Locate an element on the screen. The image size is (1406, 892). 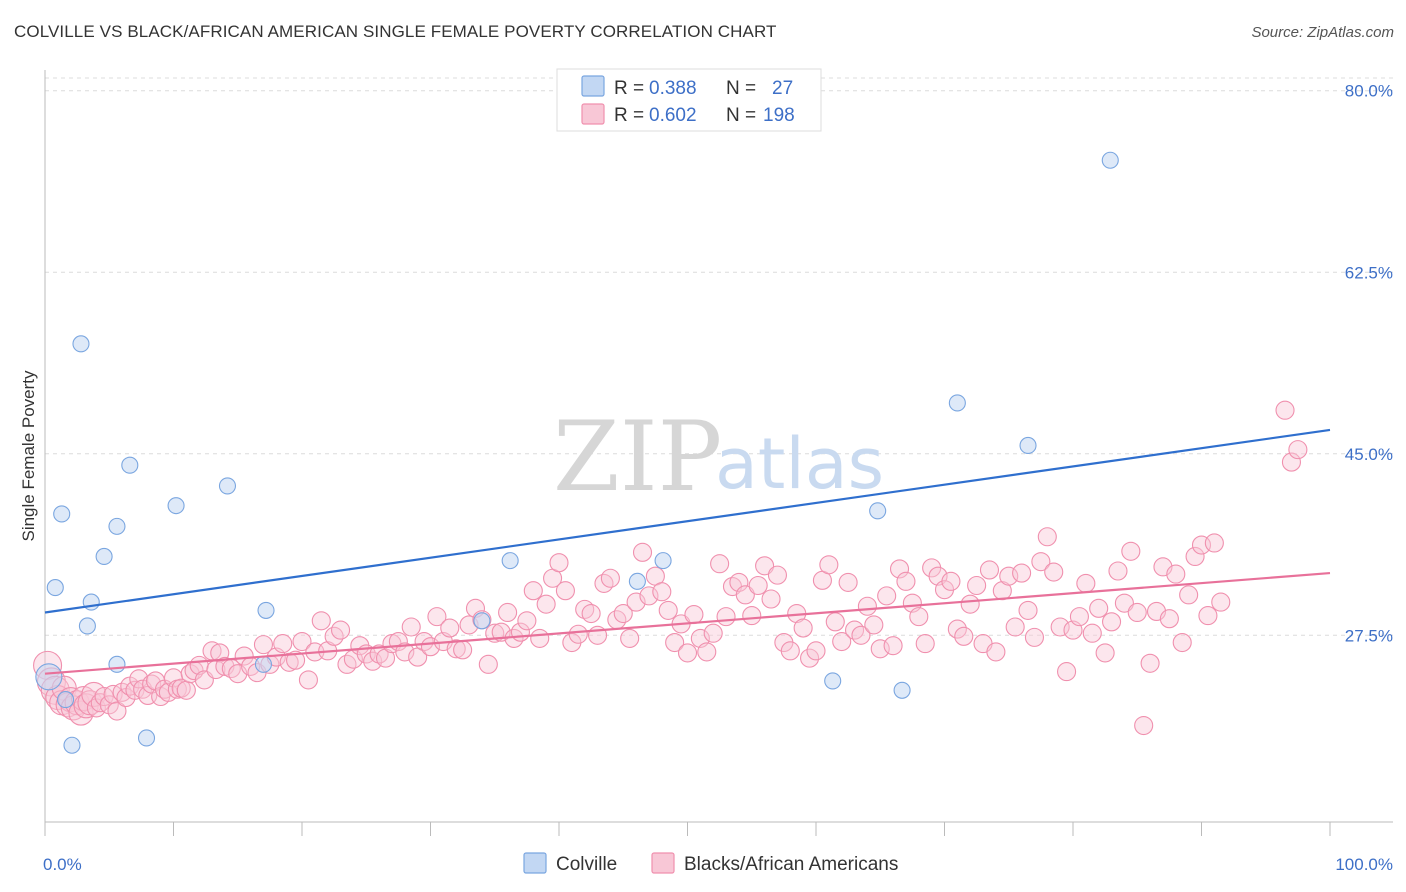
x-tick-label-min: 0.0% is located at coordinates (62, 864).